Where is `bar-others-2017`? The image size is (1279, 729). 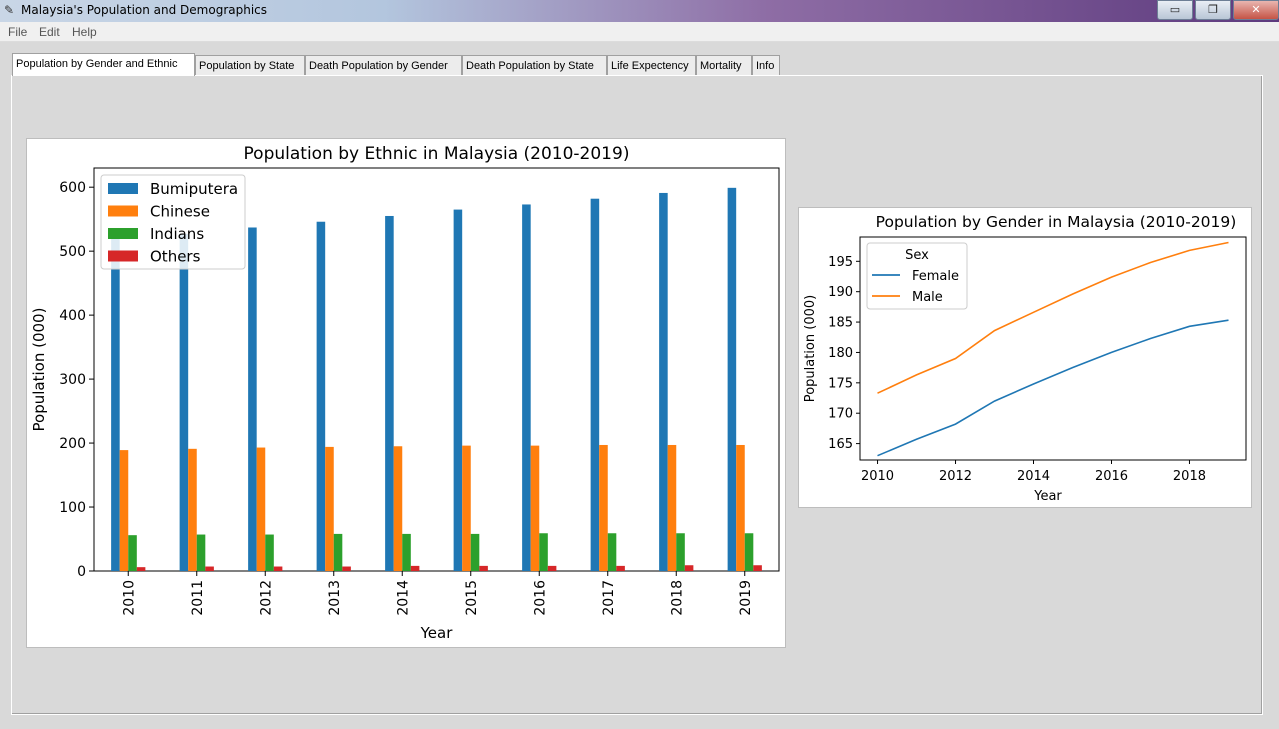
bar-others-2017 is located at coordinates (620, 568).